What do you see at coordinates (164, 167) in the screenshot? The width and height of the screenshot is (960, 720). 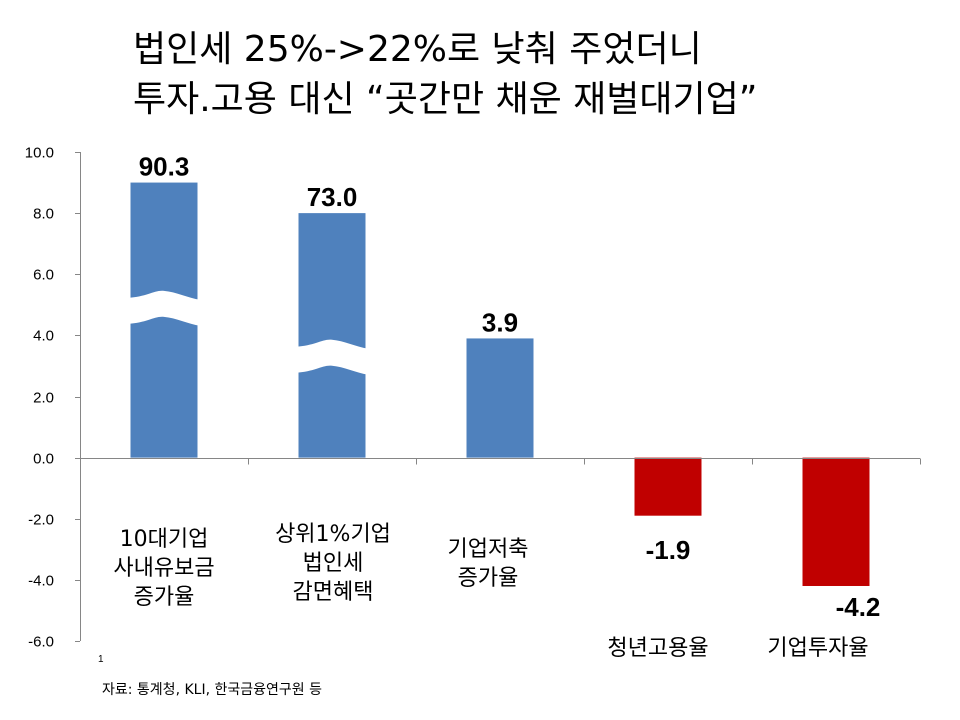 I see `value-label-1: 90.3` at bounding box center [164, 167].